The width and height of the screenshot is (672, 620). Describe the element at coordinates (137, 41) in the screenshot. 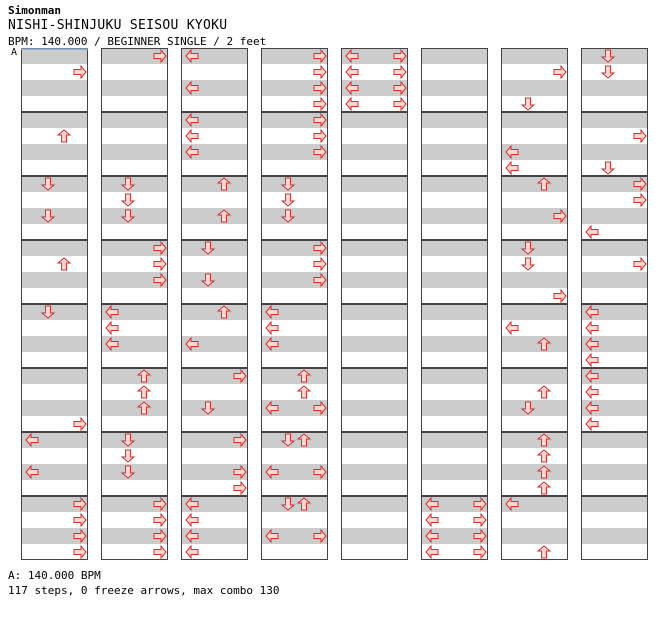

I see `chart-meta: BPM: 140.000 / BEGINNER SINGLE / 2 feet` at that location.